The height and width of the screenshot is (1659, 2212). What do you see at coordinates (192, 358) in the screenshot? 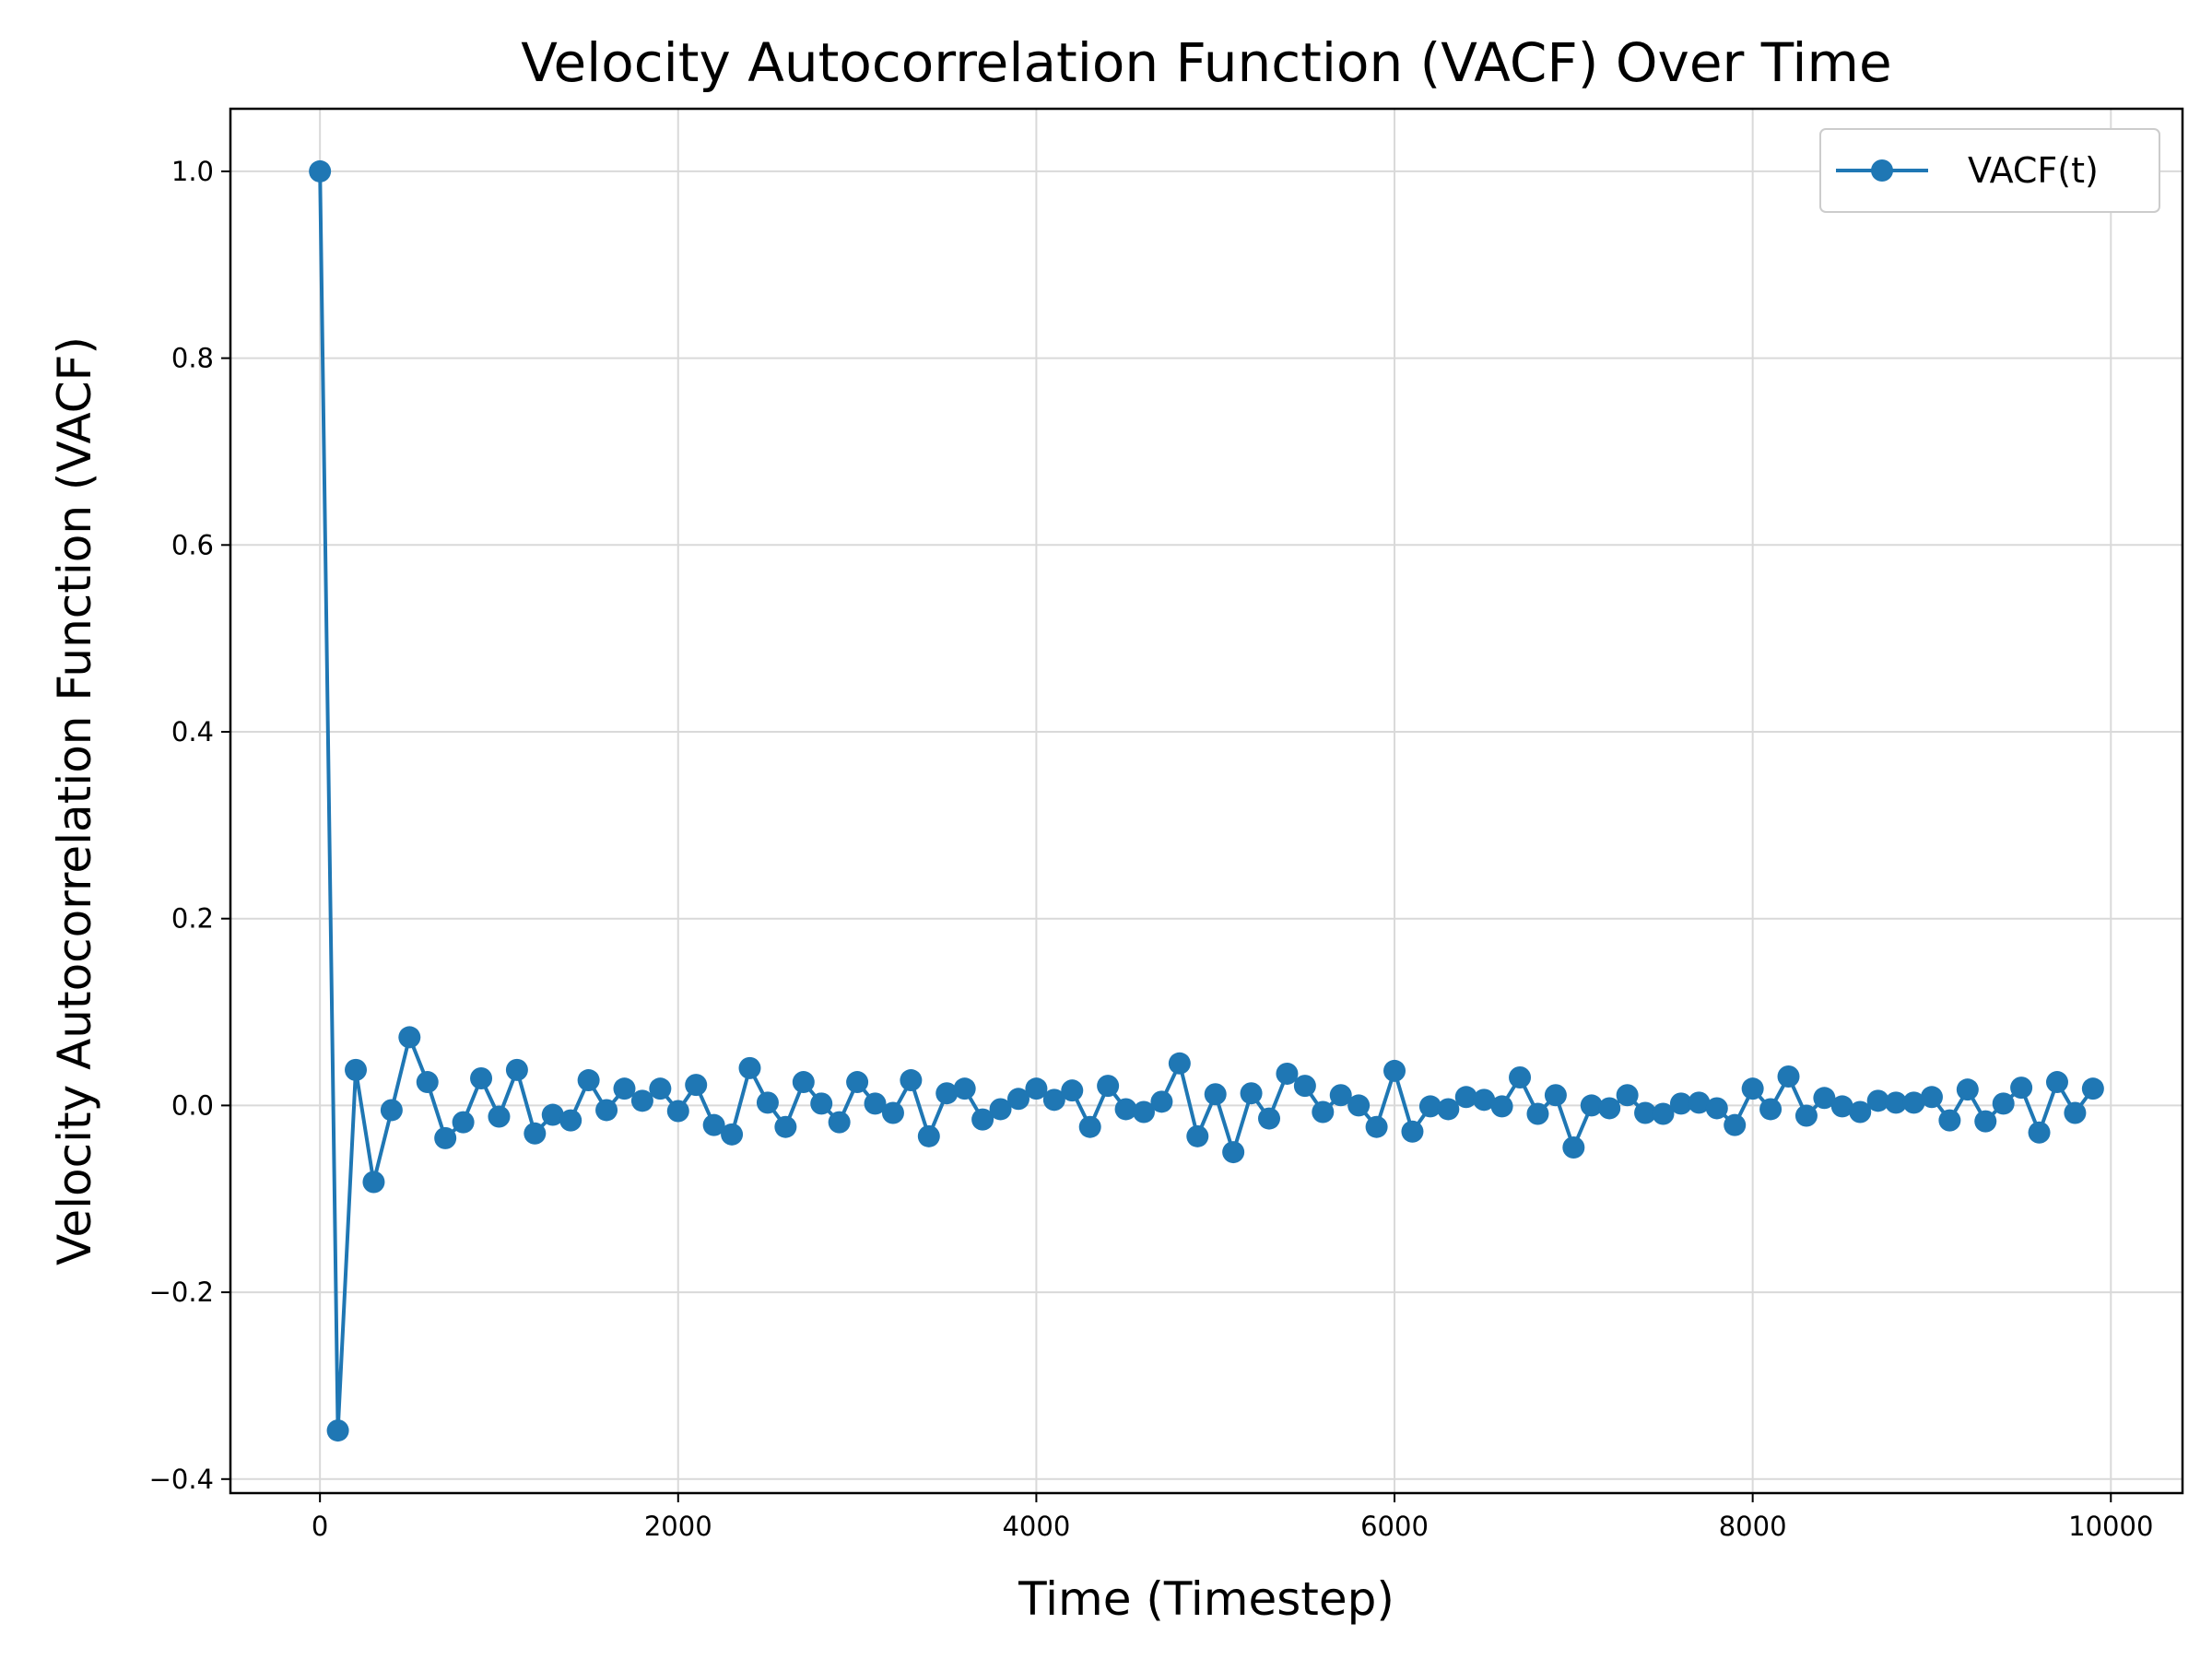
I see `y-tick-label: 0.8` at bounding box center [192, 358].